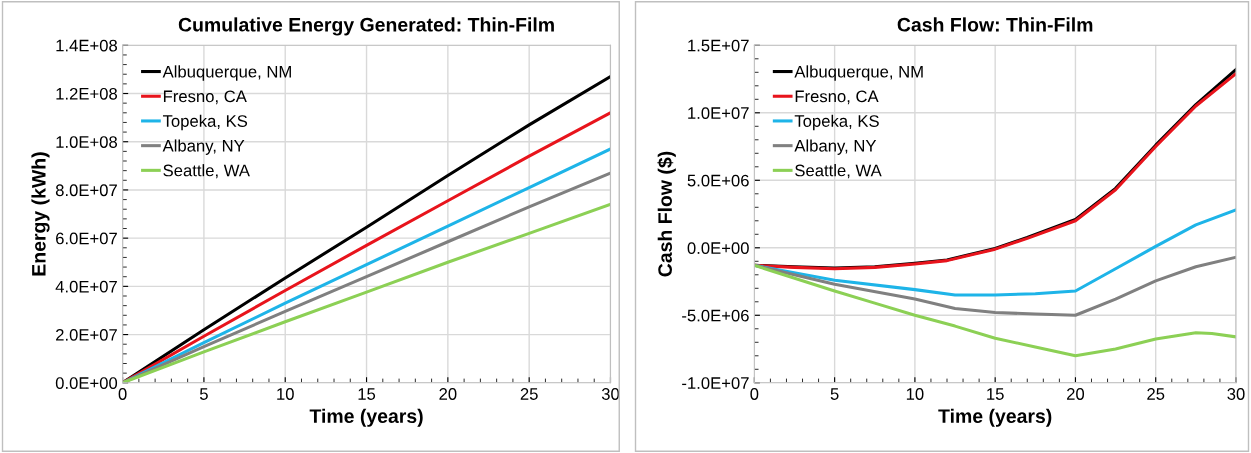 Image resolution: width=1251 pixels, height=453 pixels. What do you see at coordinates (715, 315) in the screenshot?
I see `y-tick-label: -5.0E+06` at bounding box center [715, 315].